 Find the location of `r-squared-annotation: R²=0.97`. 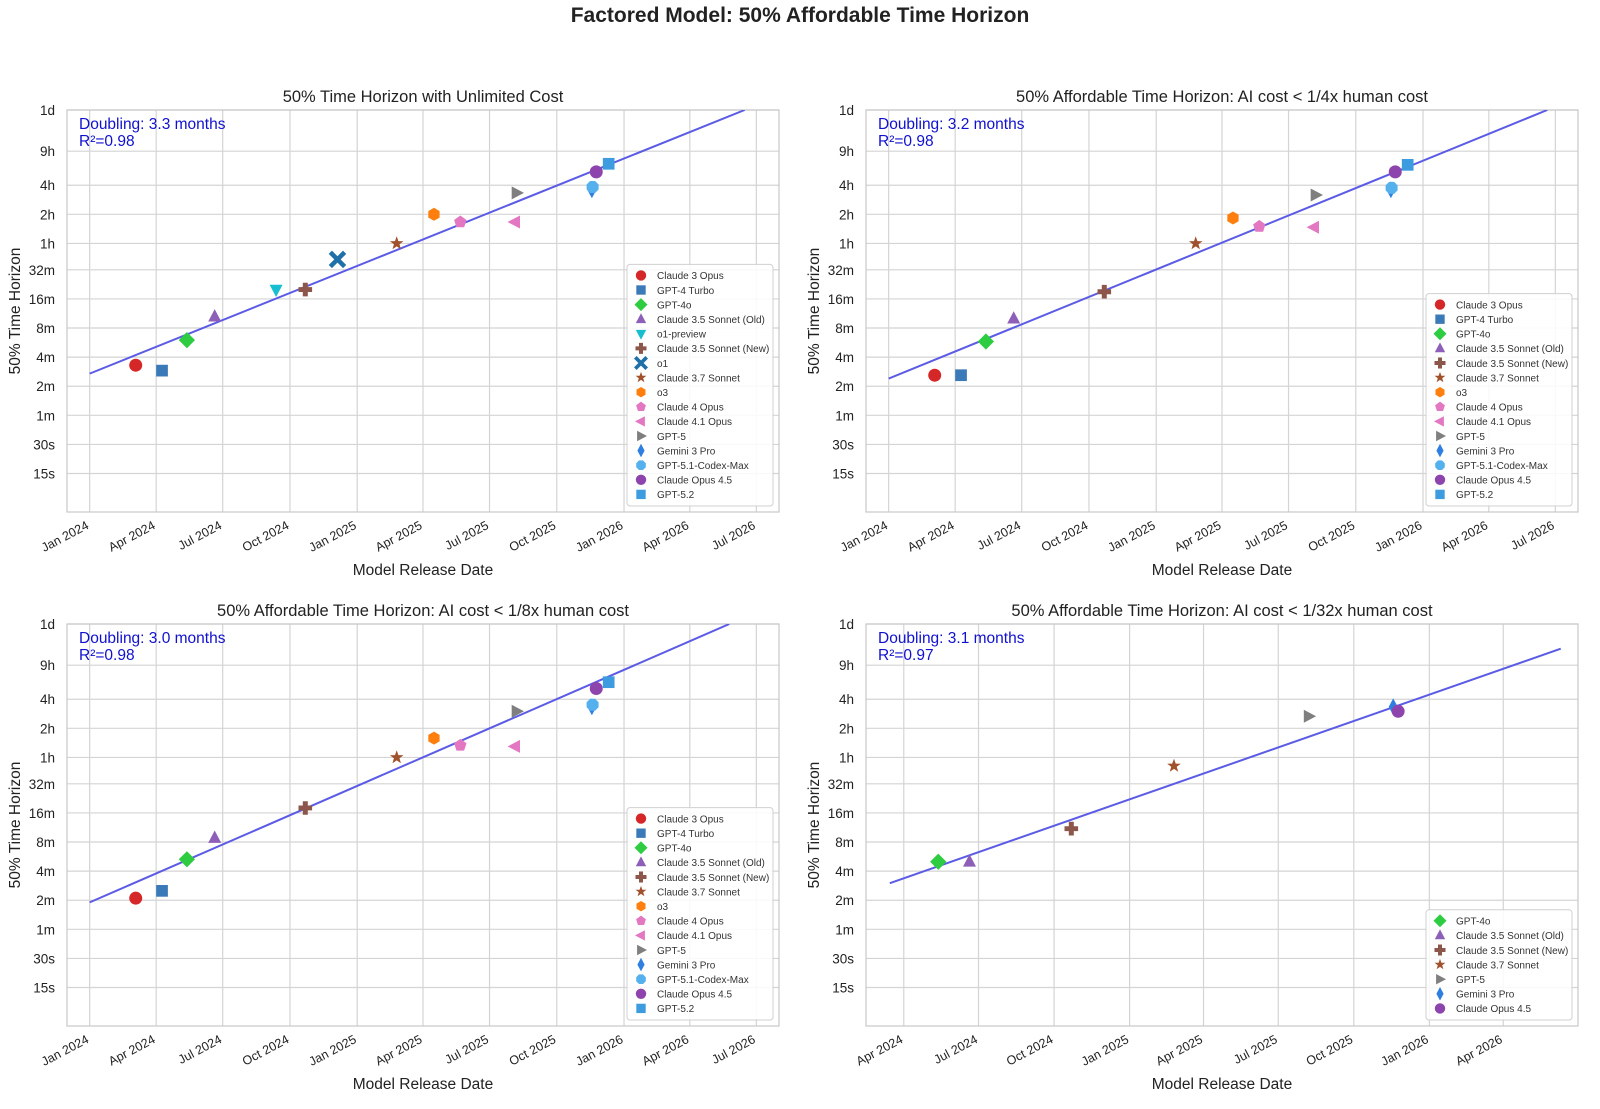

r-squared-annotation: R²=0.97 is located at coordinates (906, 655).